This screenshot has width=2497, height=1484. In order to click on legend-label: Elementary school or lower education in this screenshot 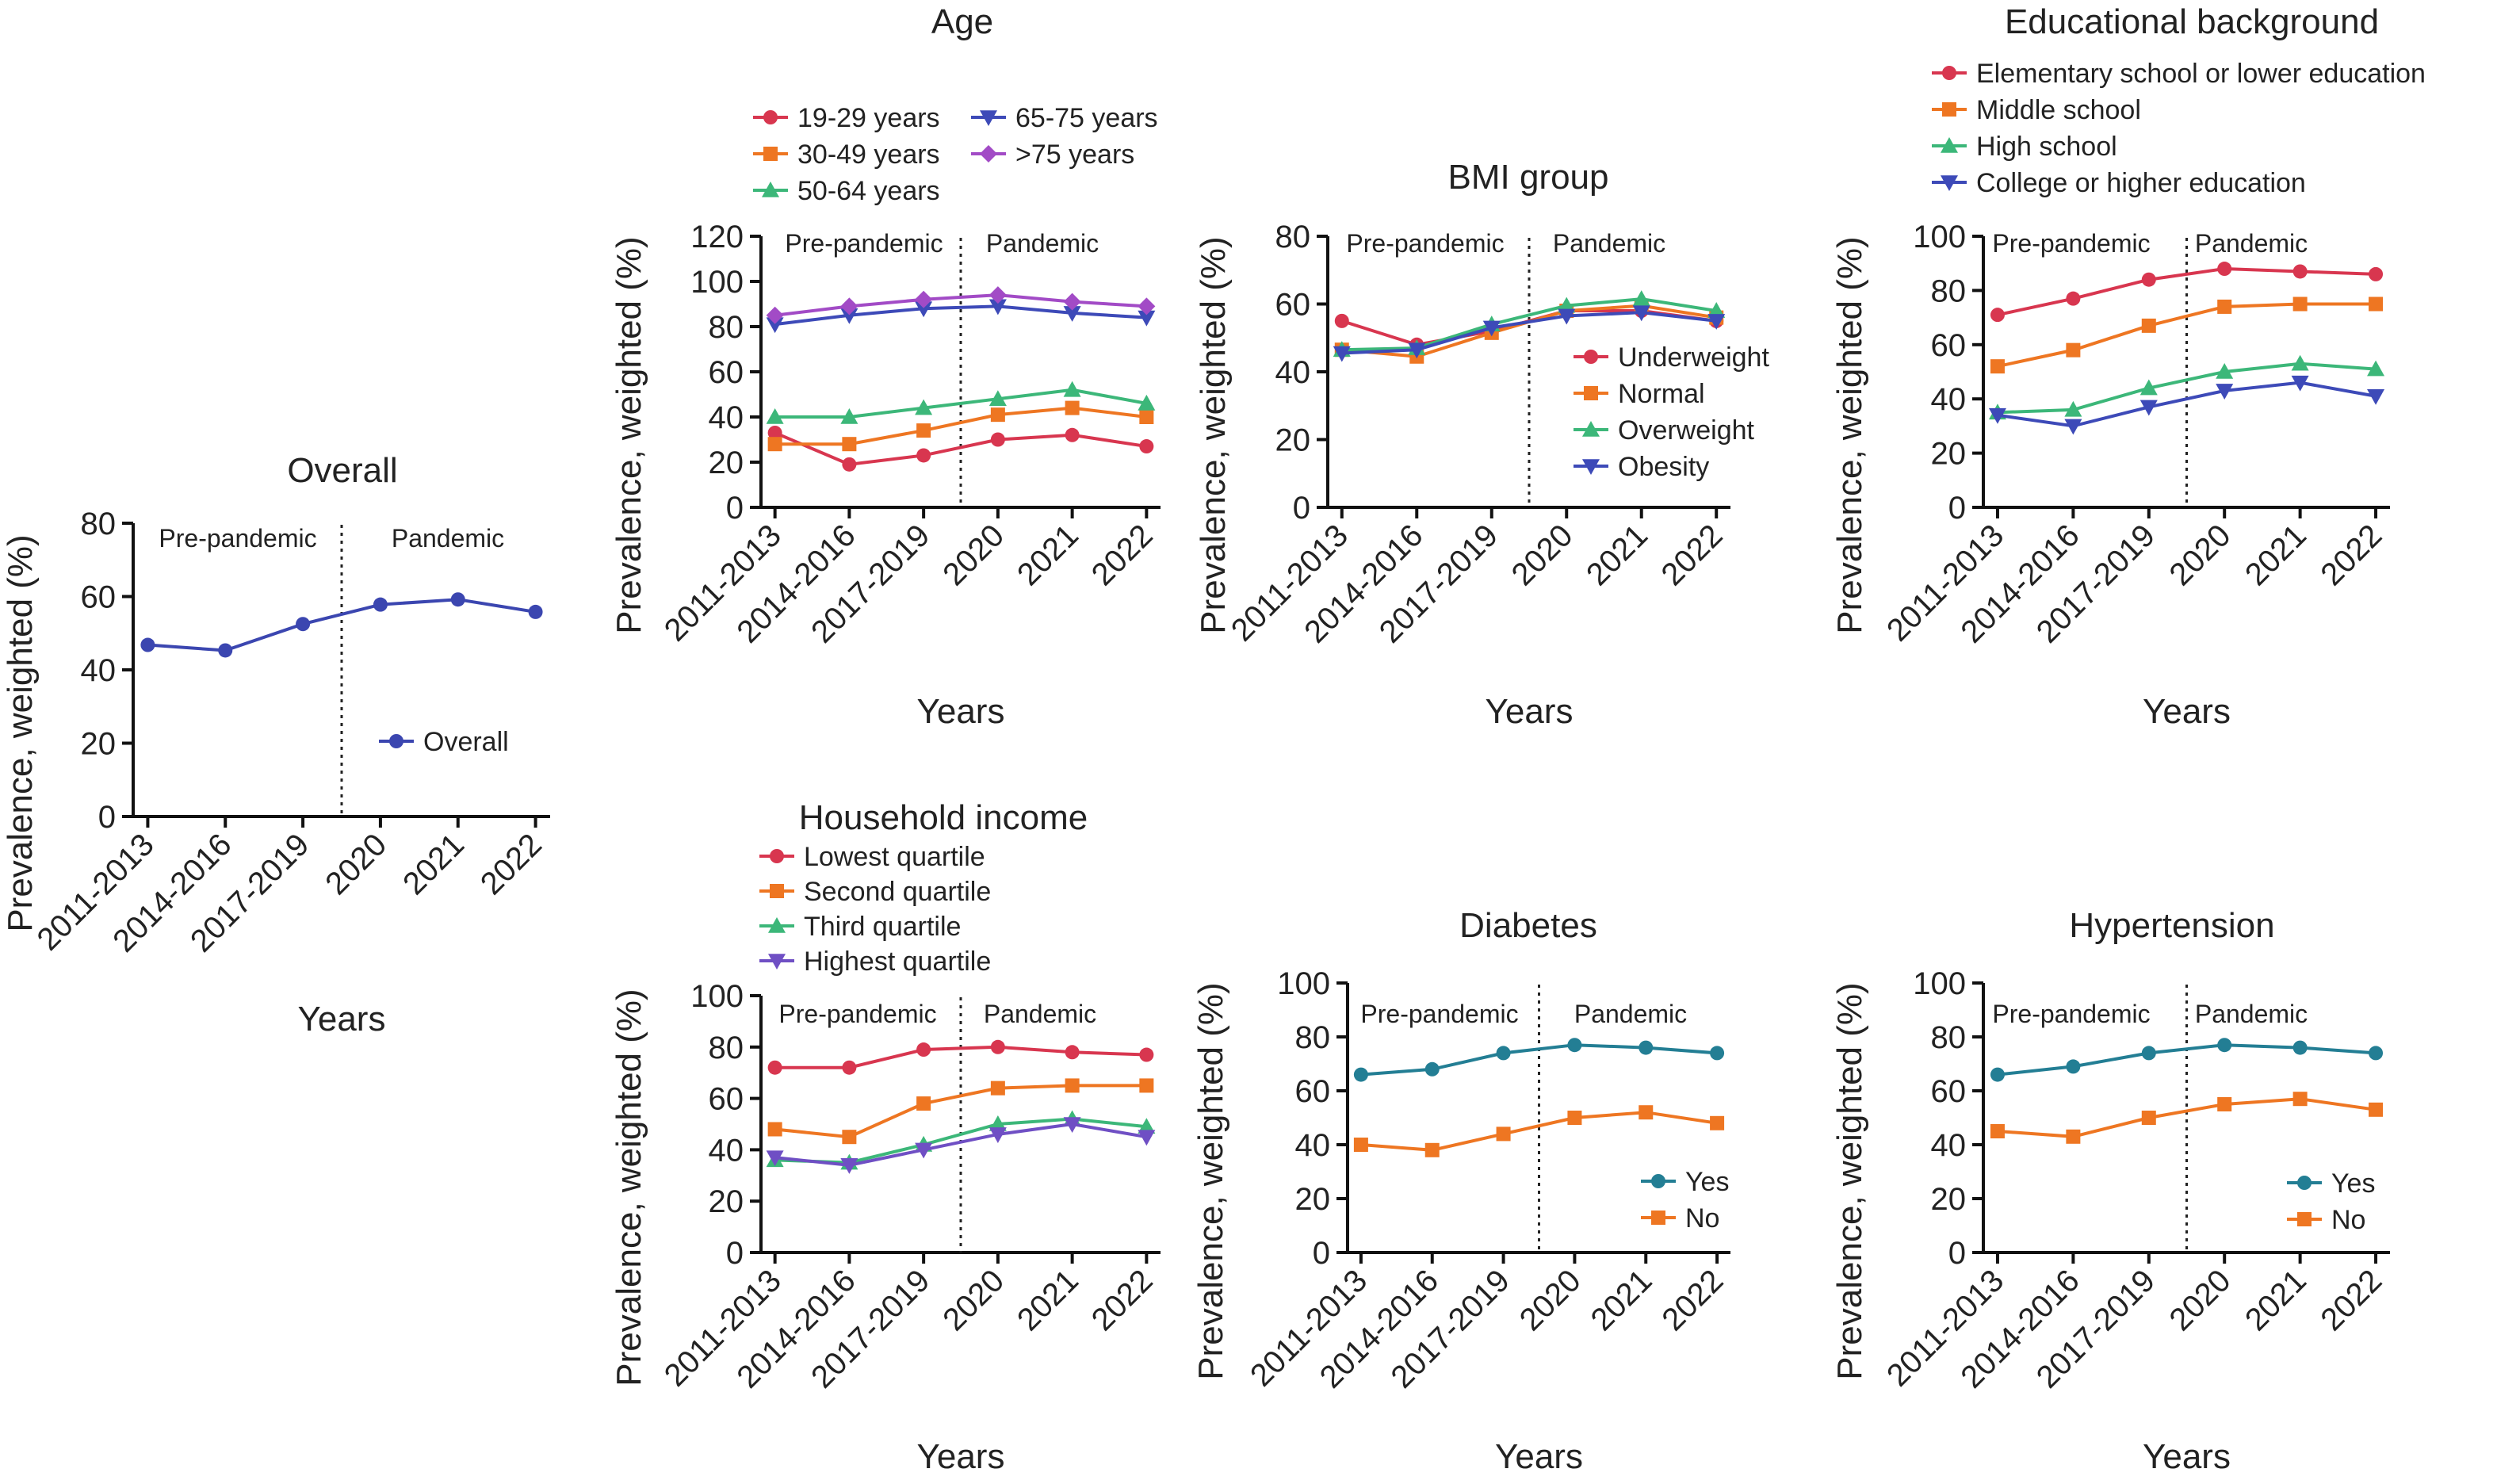, I will do `click(2201, 74)`.